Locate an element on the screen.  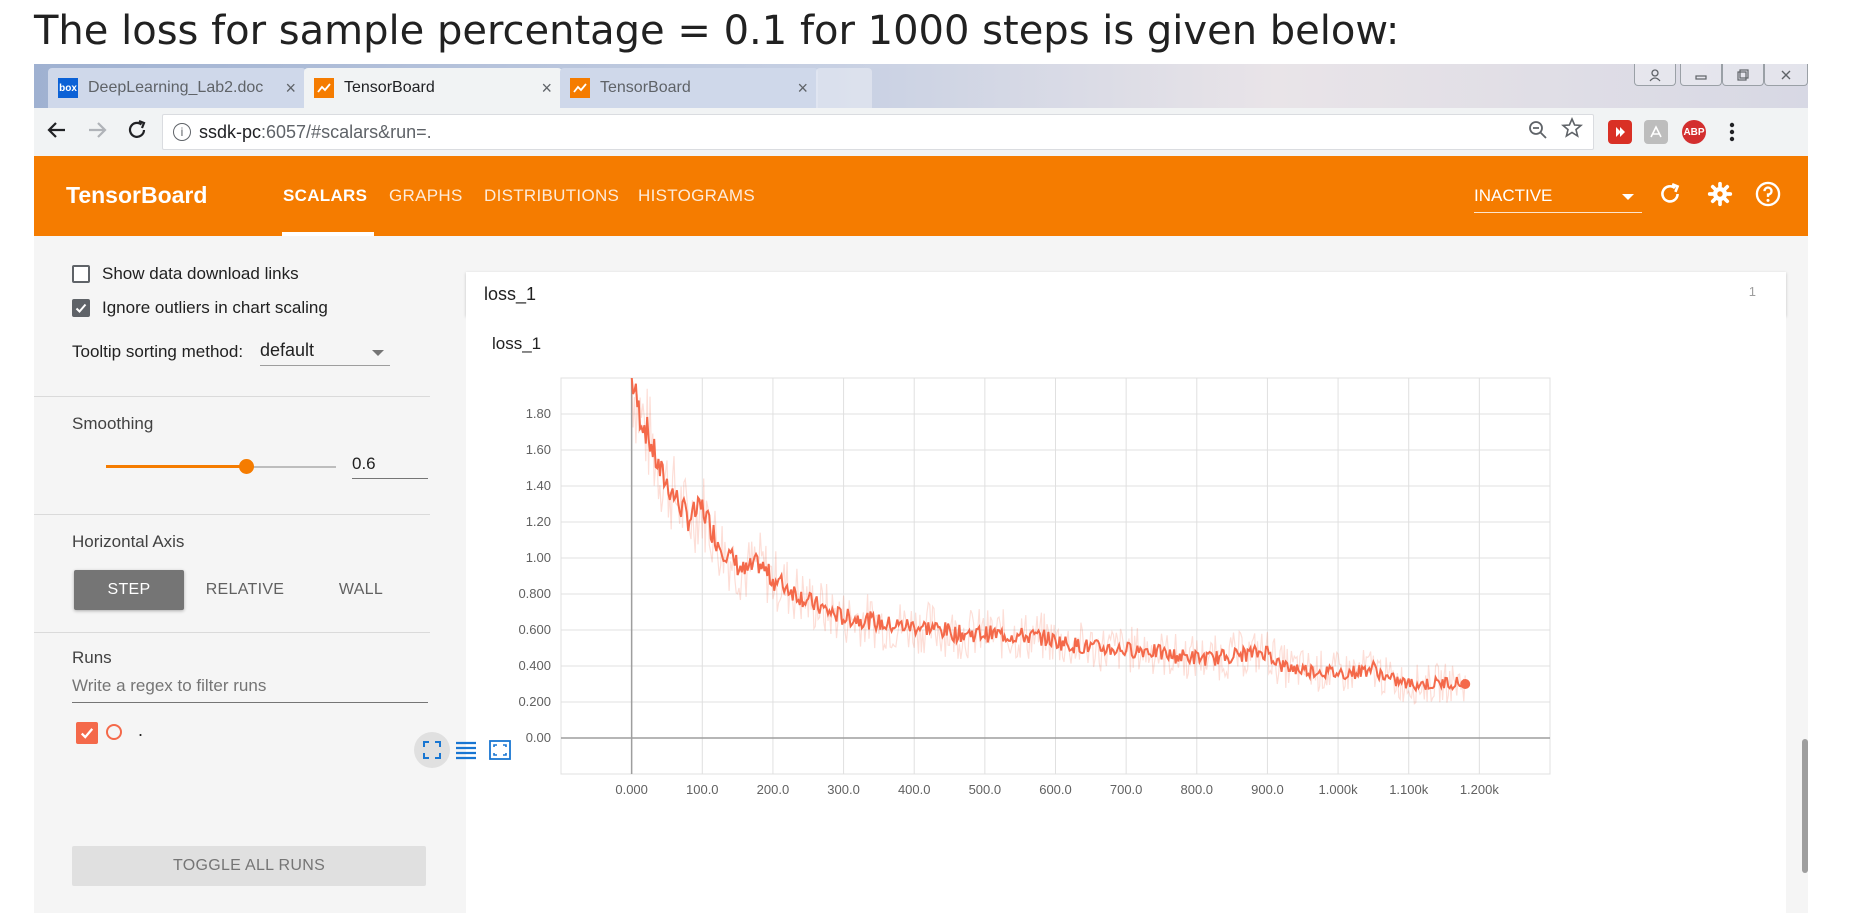
x-tick-label: 200.0 is located at coordinates (773, 789).